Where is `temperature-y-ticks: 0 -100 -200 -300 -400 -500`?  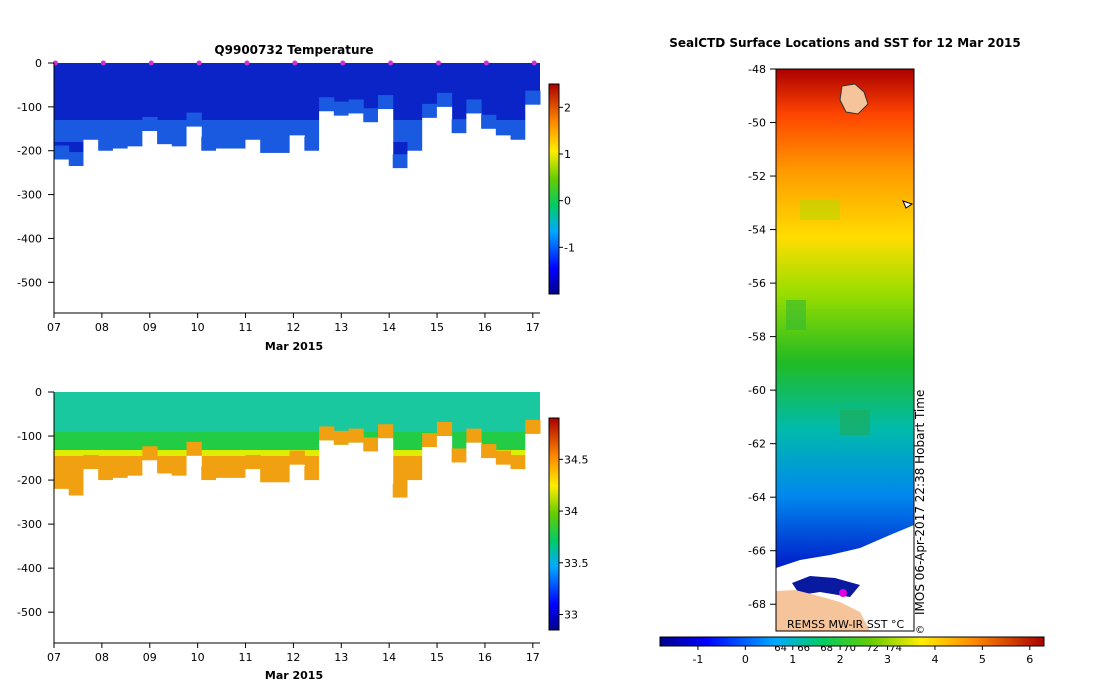
temperature-y-ticks: 0 -100 -200 -300 -400 -500 is located at coordinates (35, 173).